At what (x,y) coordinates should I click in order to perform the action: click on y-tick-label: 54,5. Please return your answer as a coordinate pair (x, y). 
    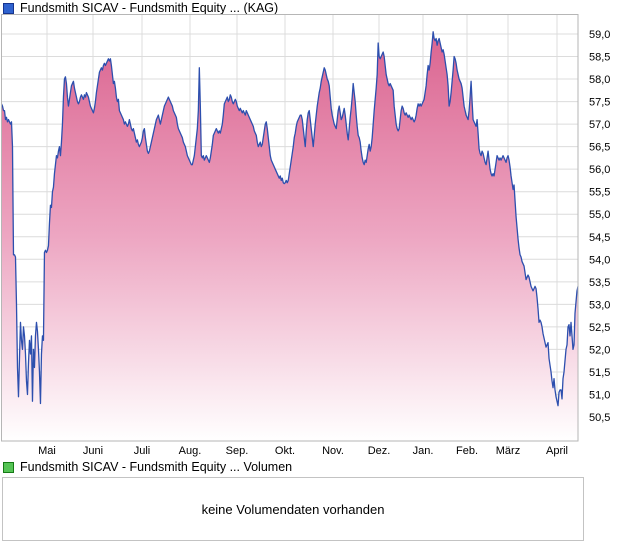
    Looking at the image, I should click on (599, 238).